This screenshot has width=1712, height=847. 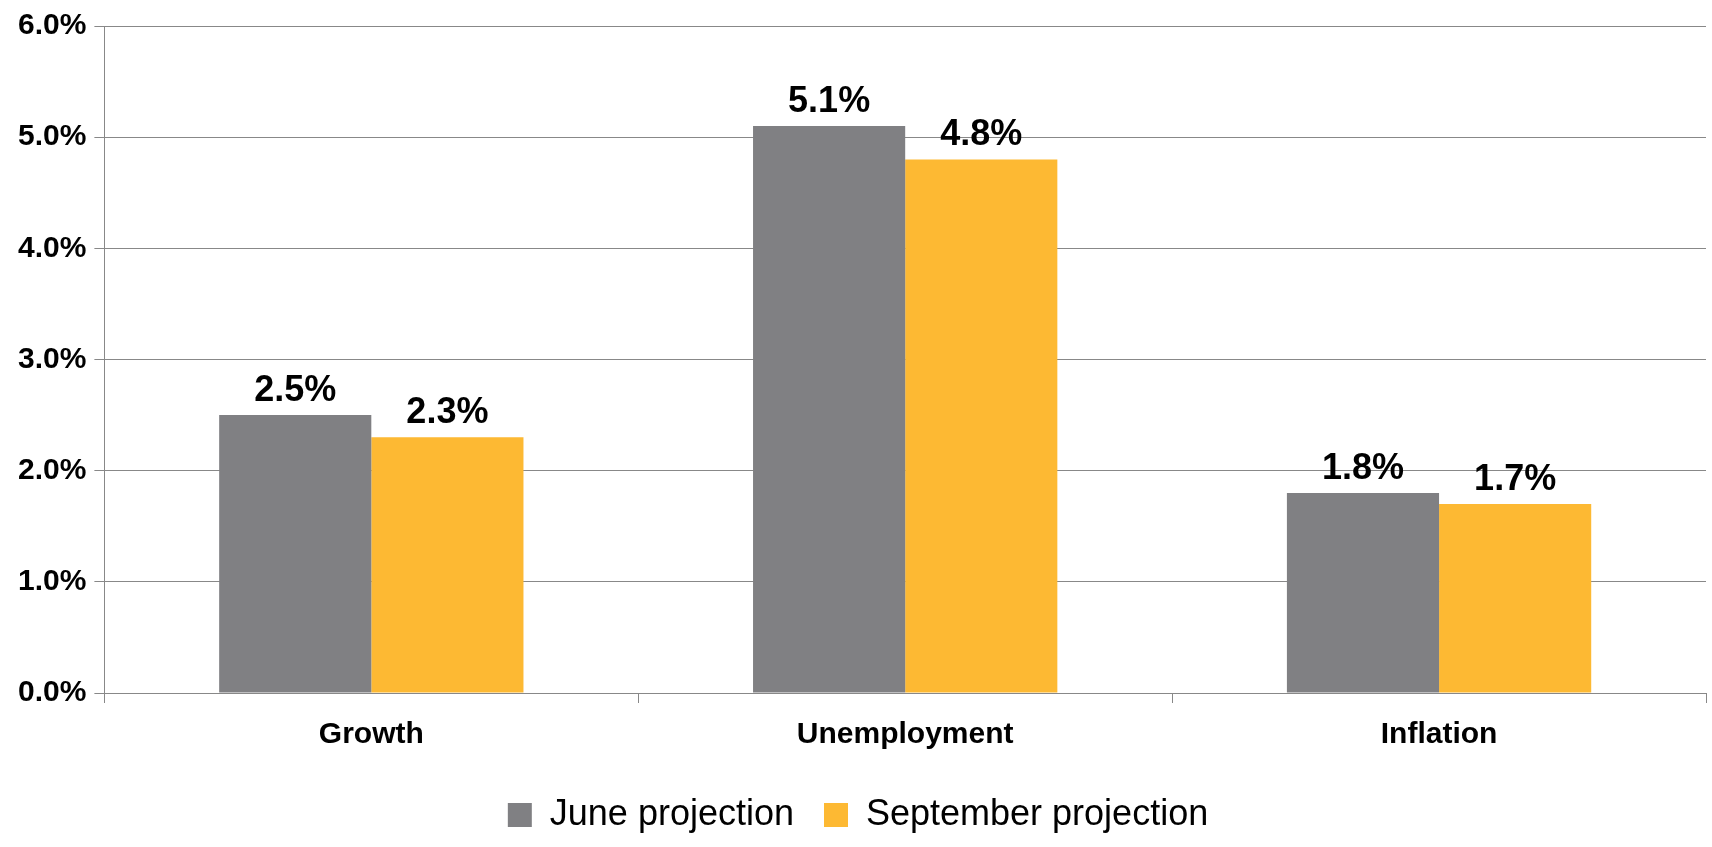 What do you see at coordinates (52, 580) in the screenshot?
I see `y-tick-label: 1.0%` at bounding box center [52, 580].